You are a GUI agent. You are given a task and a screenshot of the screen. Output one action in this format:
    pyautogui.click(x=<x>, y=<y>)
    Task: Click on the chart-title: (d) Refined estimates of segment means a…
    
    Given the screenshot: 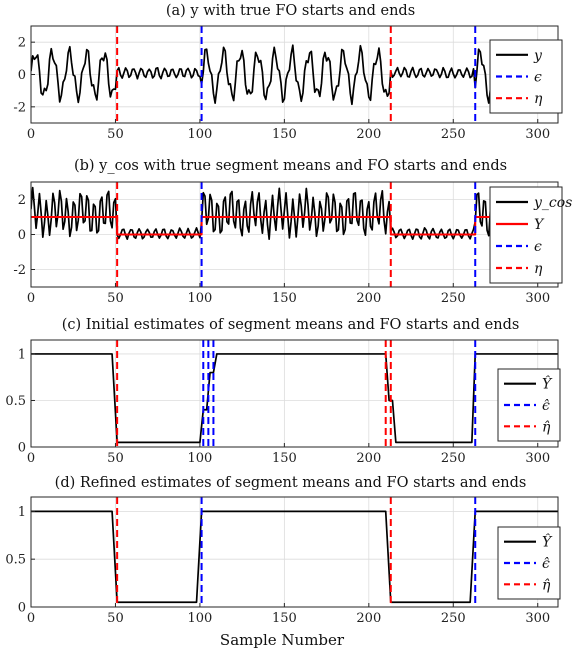 What is the action you would take?
    pyautogui.click(x=291, y=483)
    